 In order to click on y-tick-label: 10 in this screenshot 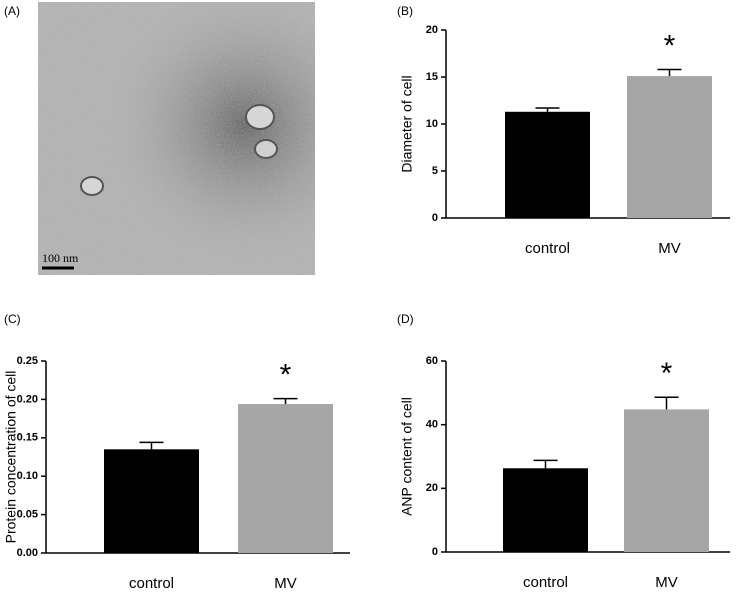, I will do `click(432, 124)`.